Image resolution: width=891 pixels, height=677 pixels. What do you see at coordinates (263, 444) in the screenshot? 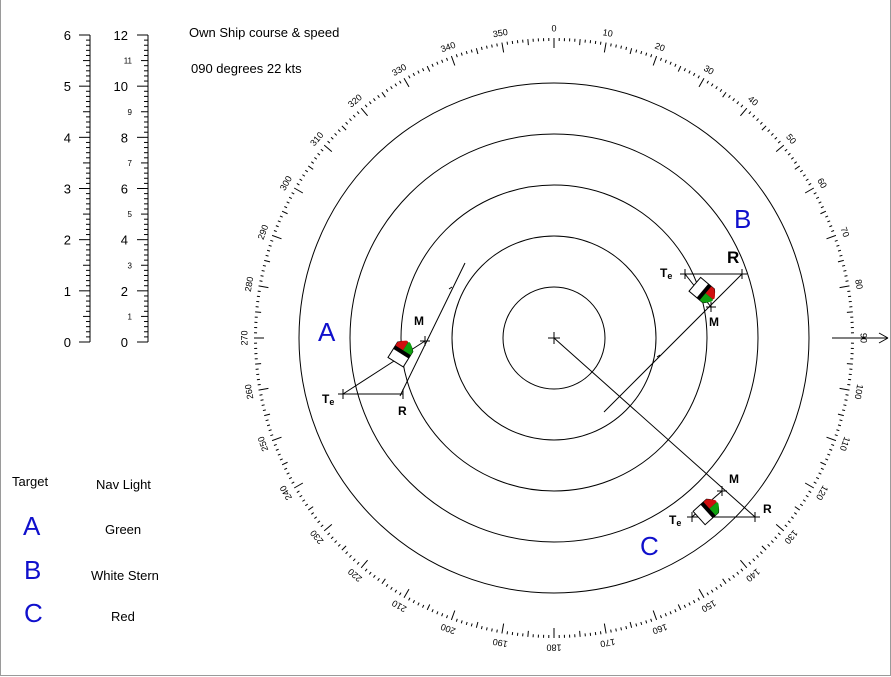
I see `compass-bearing-label: 250` at bounding box center [263, 444].